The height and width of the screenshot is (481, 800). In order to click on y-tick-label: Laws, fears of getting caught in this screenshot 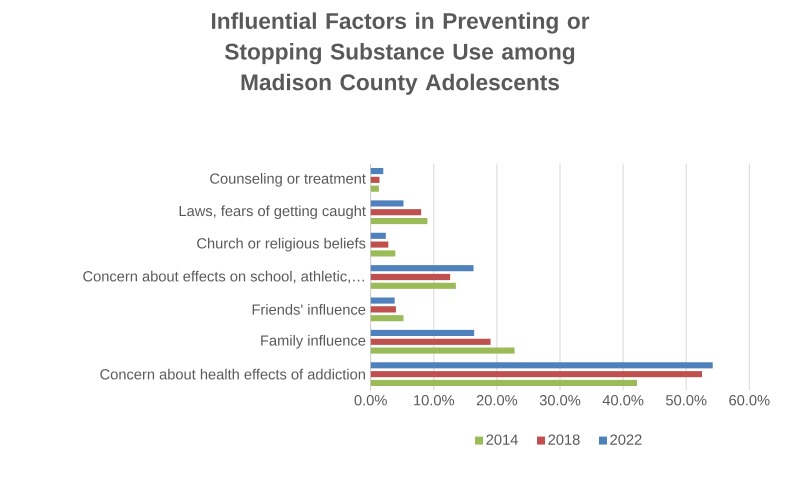, I will do `click(273, 212)`.